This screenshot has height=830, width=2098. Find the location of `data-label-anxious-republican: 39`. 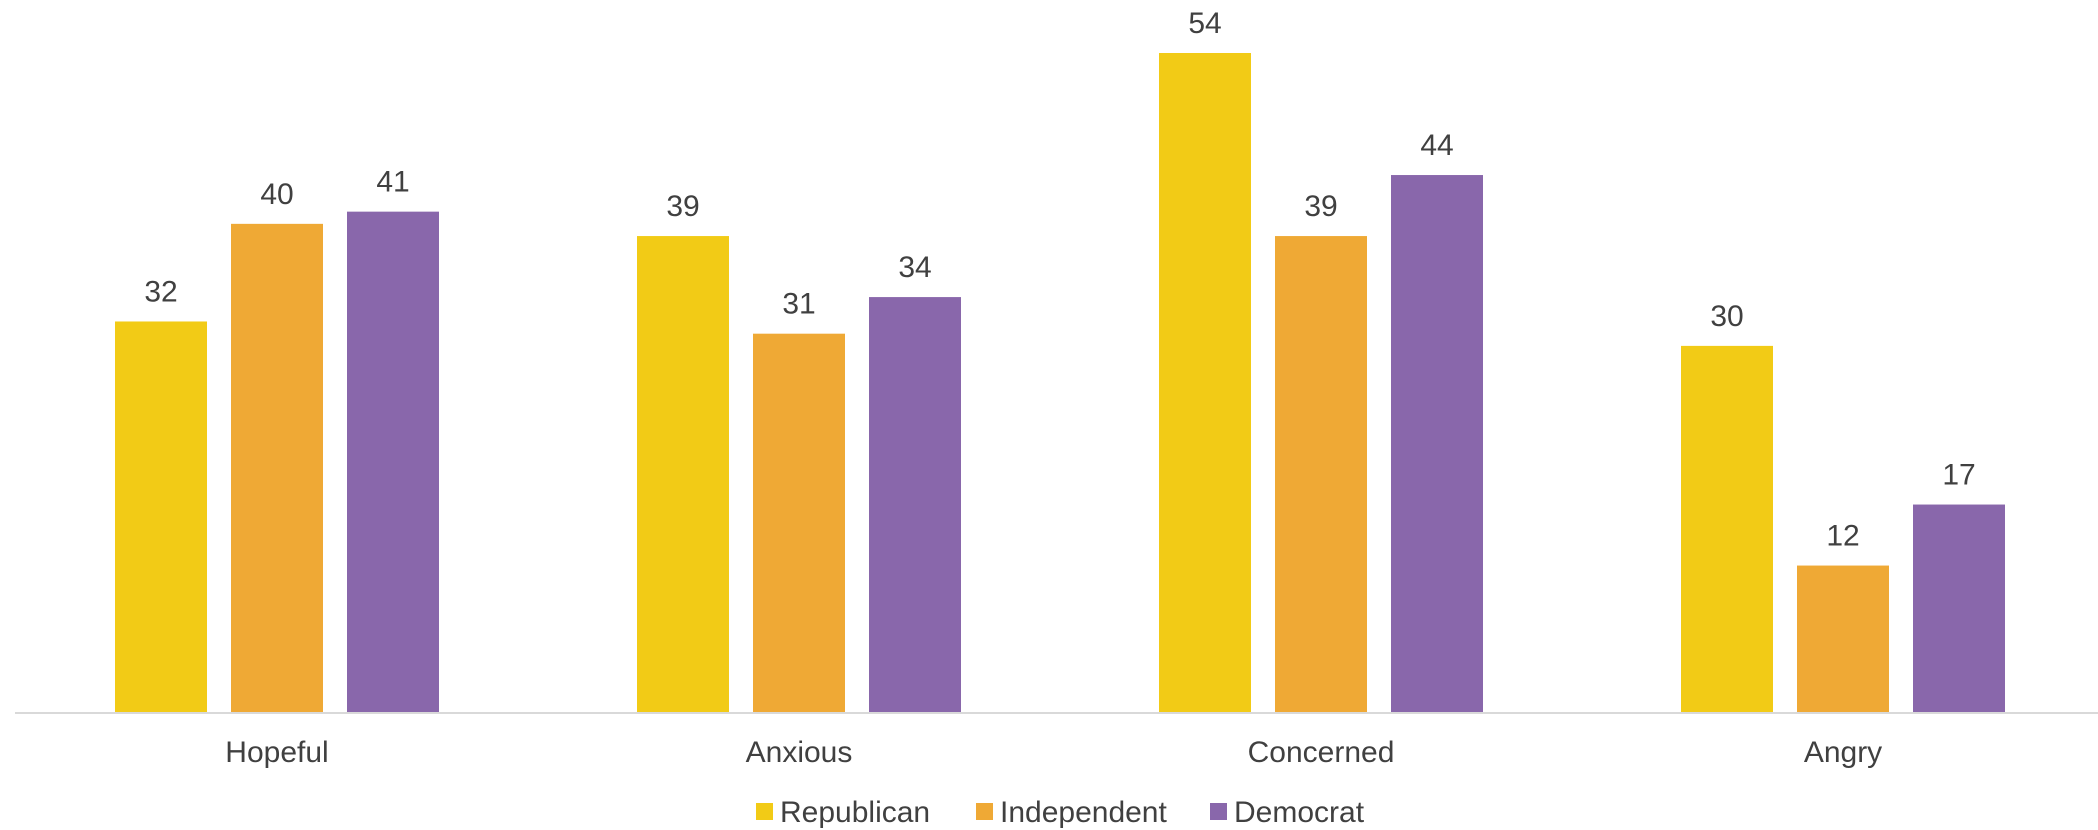

data-label-anxious-republican: 39 is located at coordinates (682, 206).